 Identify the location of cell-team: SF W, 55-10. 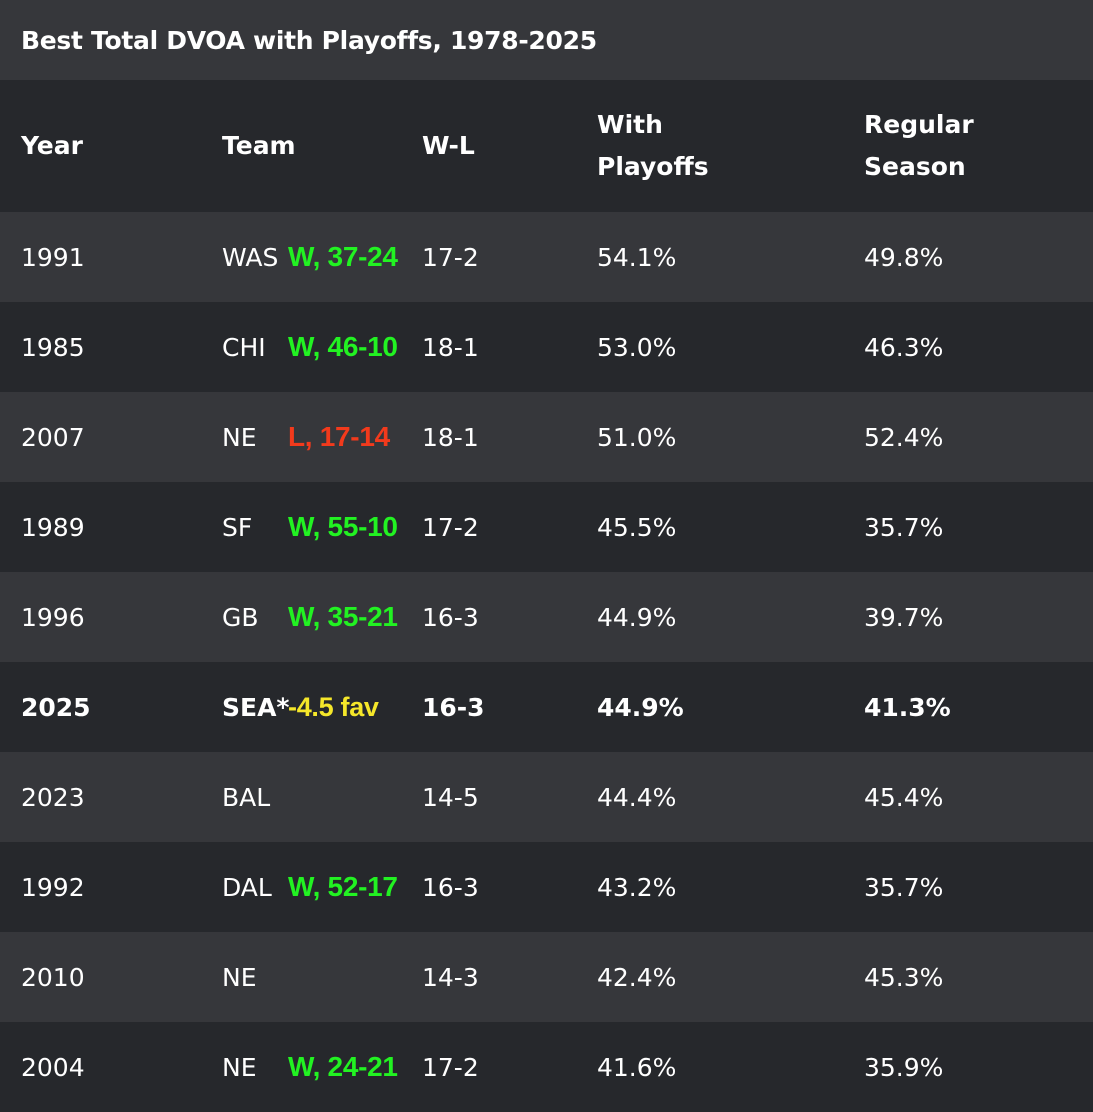
(301, 527).